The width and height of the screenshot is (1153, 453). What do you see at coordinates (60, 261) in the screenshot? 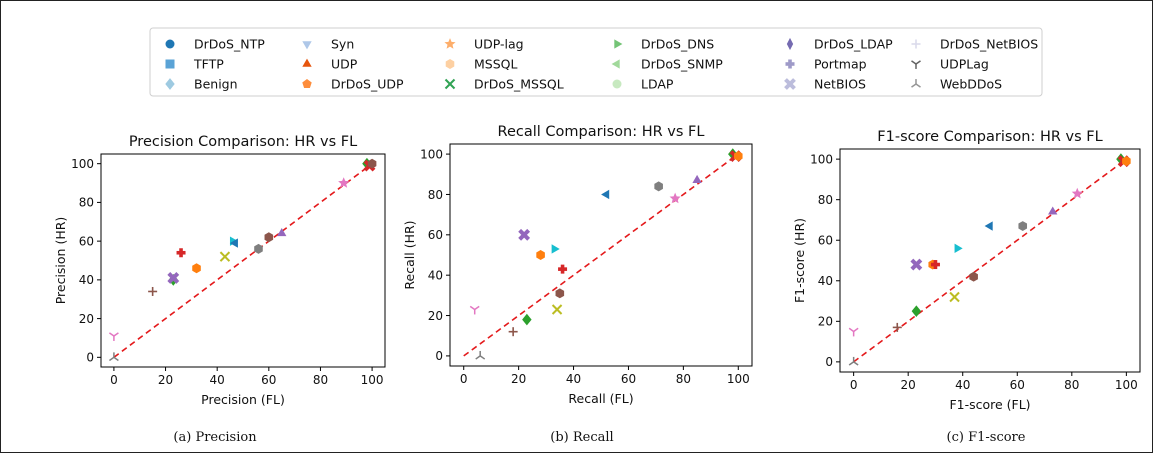
I see `y-axis-label: Precision (HR)` at bounding box center [60, 261].